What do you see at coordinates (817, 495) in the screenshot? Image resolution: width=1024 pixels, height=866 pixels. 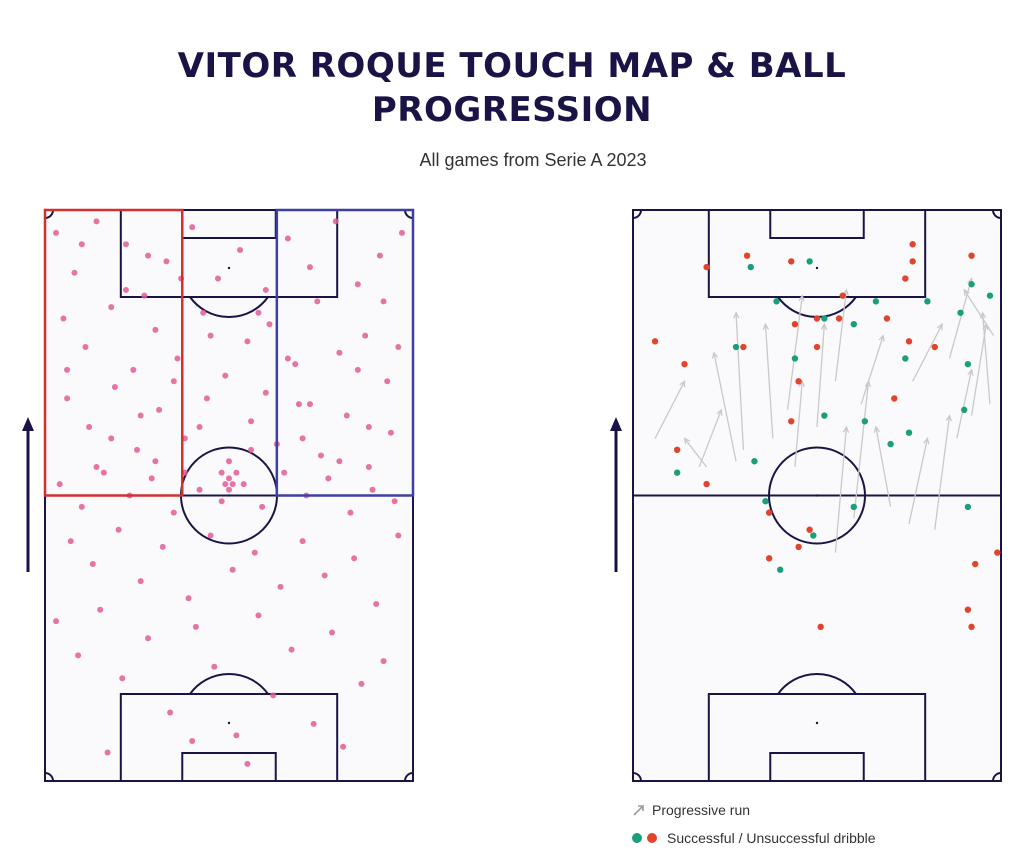 I see `centre-circle` at bounding box center [817, 495].